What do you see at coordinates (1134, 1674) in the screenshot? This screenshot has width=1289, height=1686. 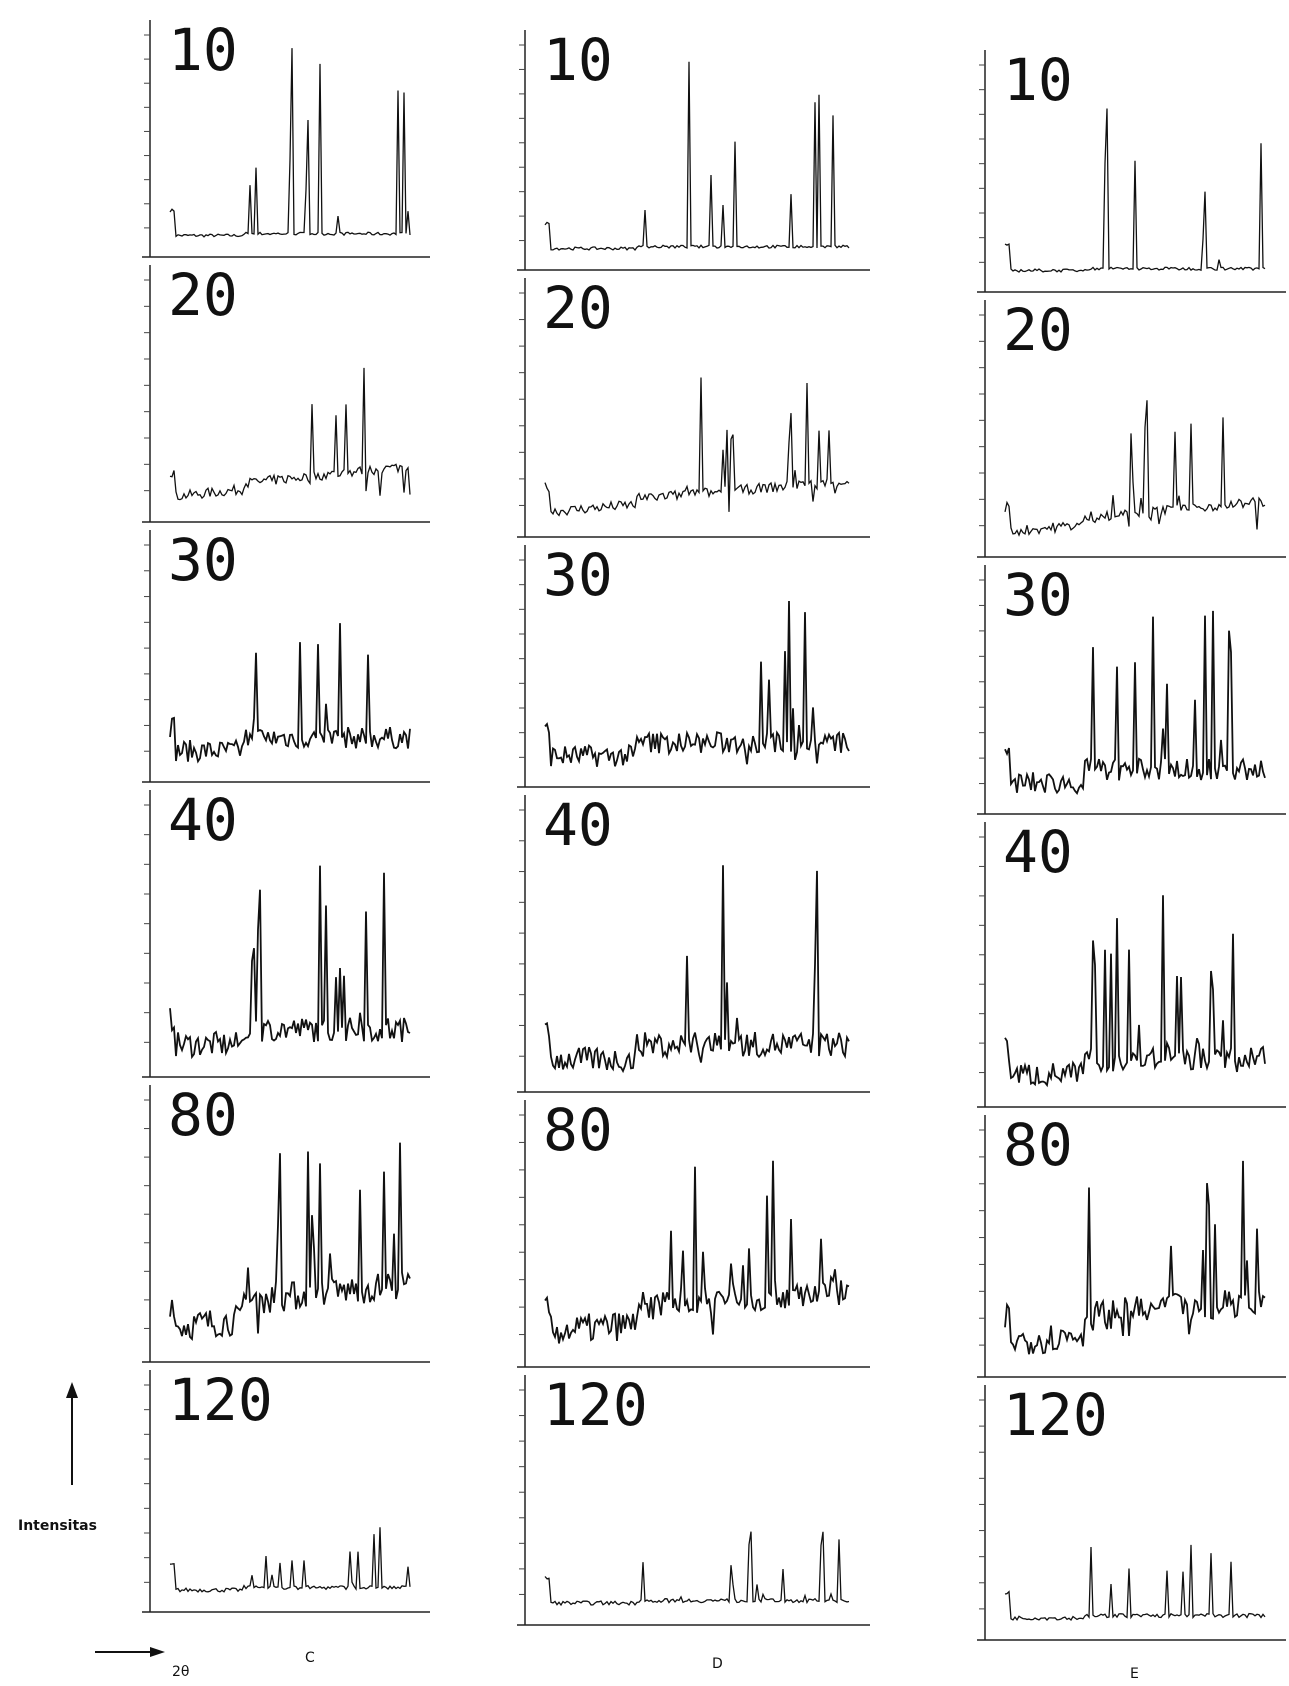 I see `column-label: E` at bounding box center [1134, 1674].